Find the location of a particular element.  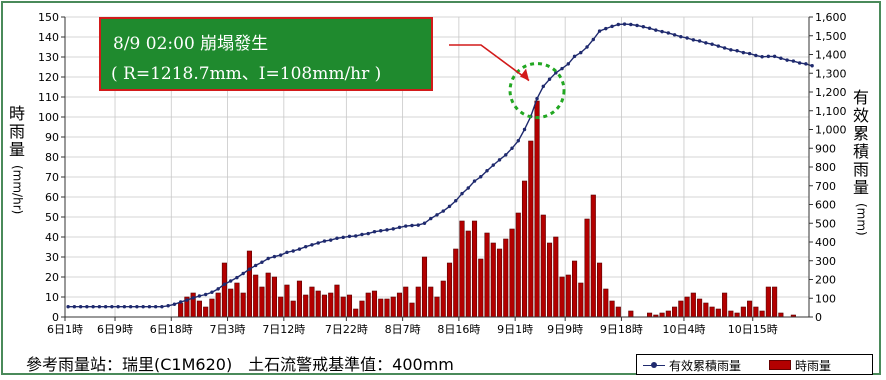

right-tick-label: 100 is located at coordinates (825, 298).